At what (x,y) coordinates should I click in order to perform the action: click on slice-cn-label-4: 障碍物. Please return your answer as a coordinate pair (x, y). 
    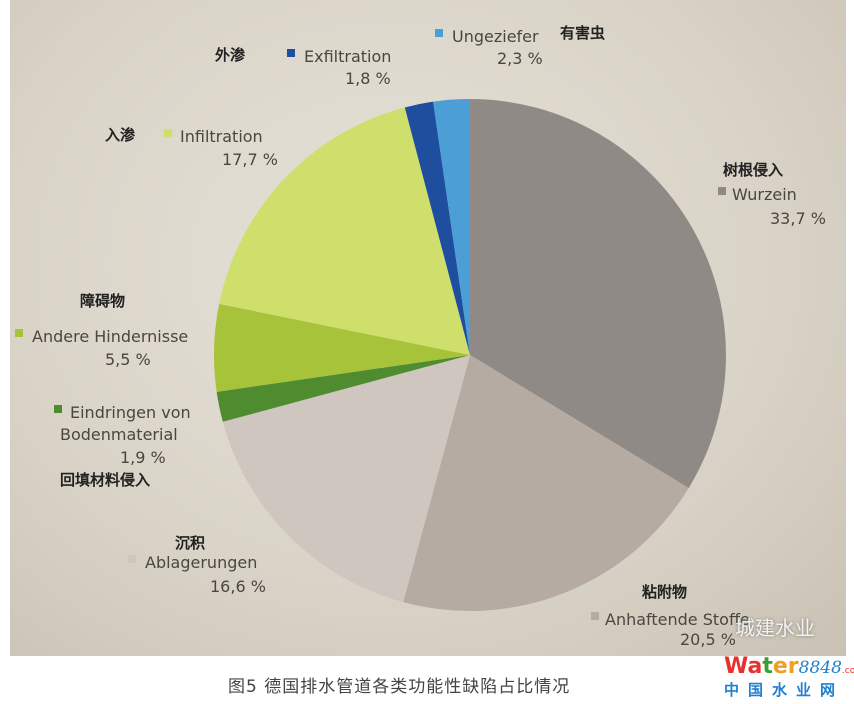
    Looking at the image, I should click on (102, 301).